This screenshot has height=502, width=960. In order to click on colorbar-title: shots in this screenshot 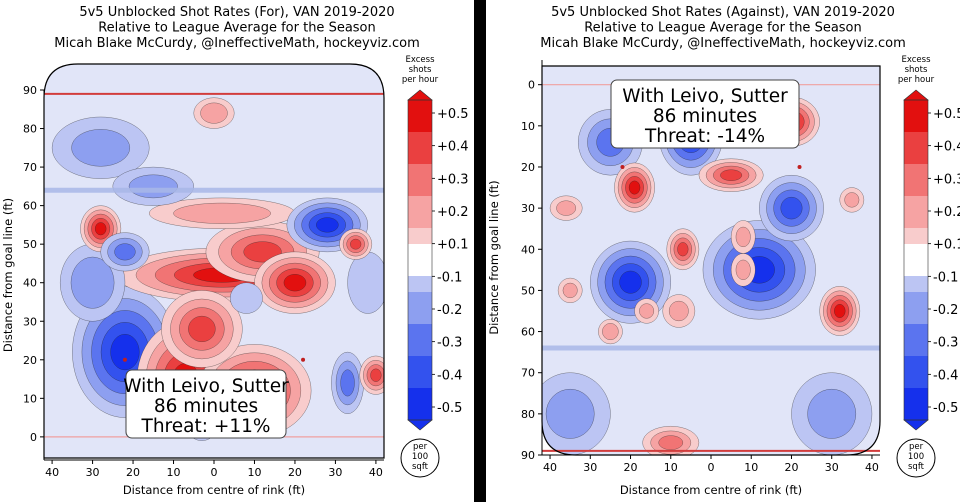, I will do `click(916, 70)`.